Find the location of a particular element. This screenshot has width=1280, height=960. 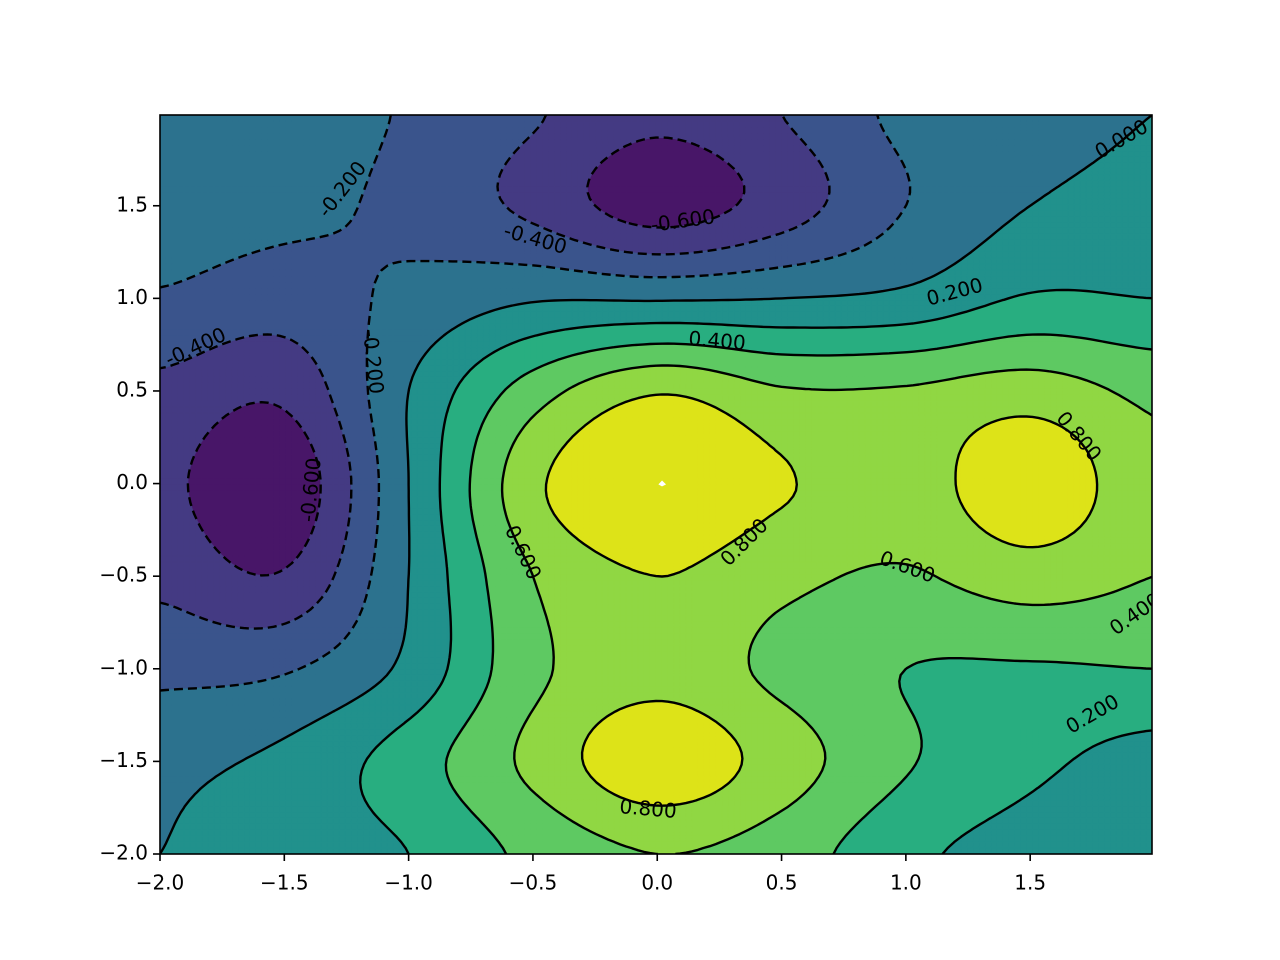

contour-label: 0.800 is located at coordinates (648, 808).